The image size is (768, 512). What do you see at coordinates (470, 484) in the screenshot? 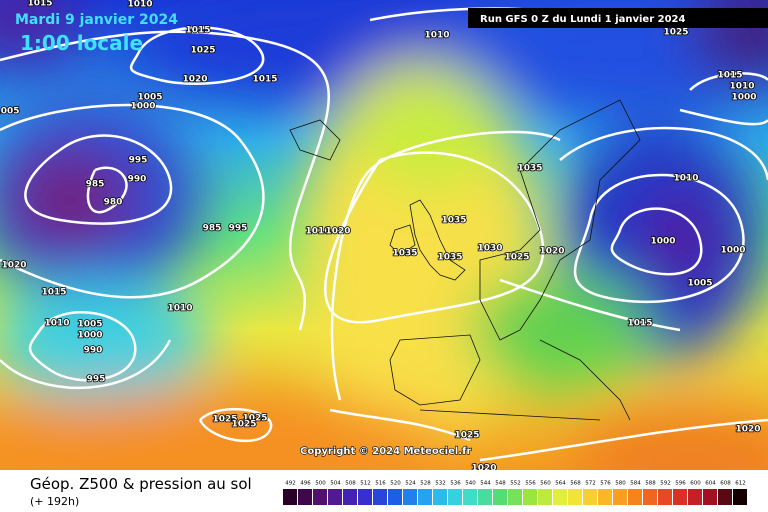
I see `colorbar-tick-label: 540` at bounding box center [470, 484].